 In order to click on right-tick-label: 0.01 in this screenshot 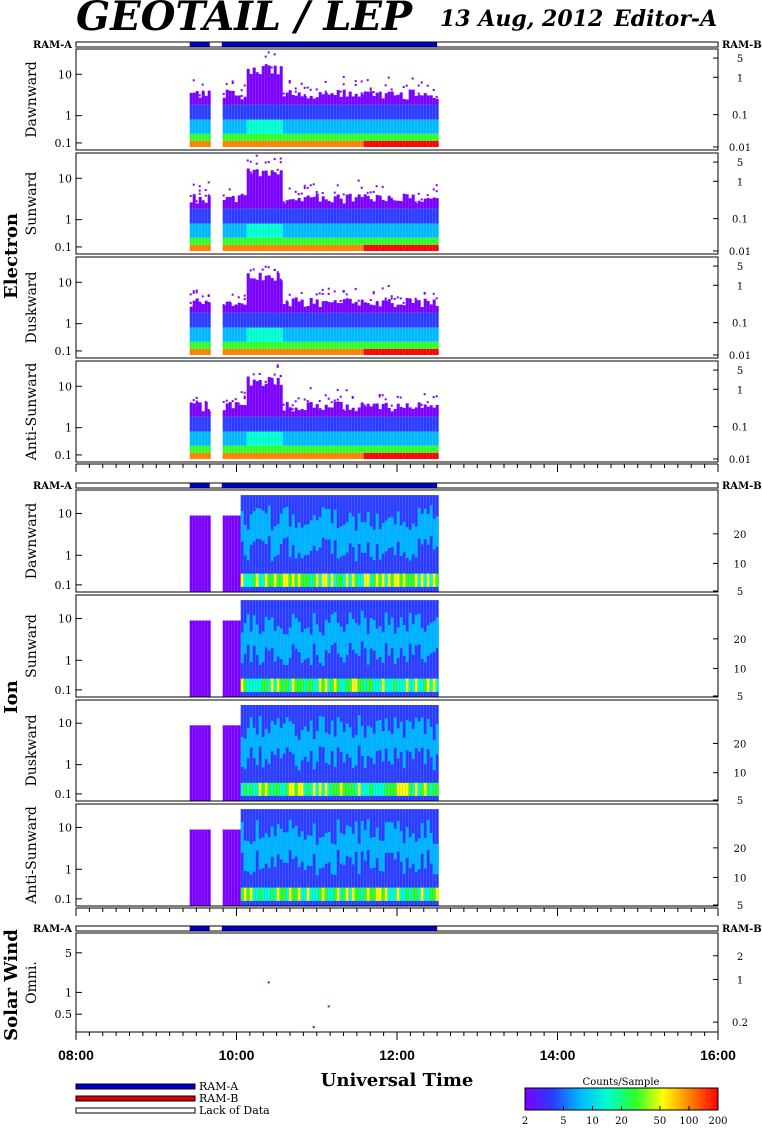, I will do `click(740, 356)`.